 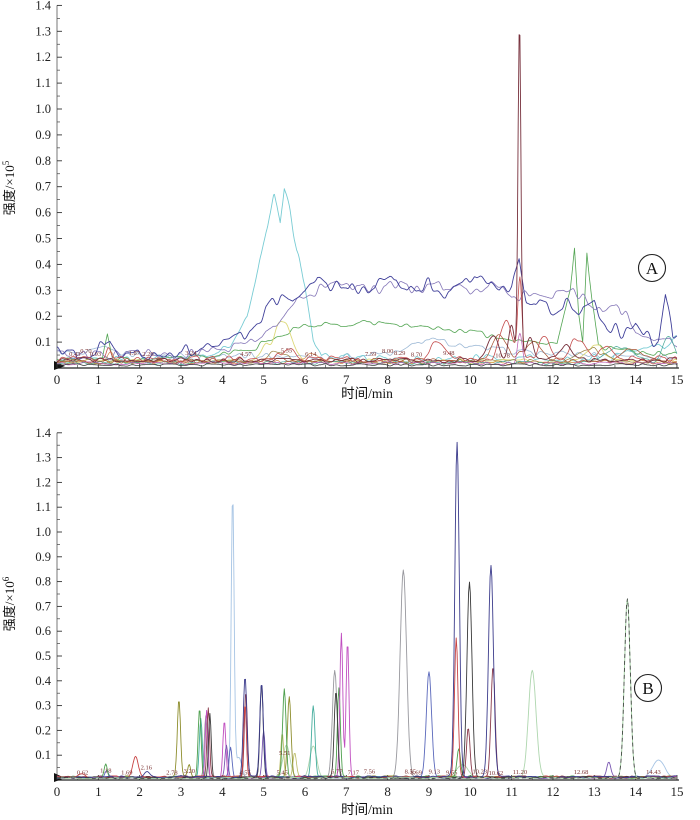 I want to click on x-tick-label: 15, so click(x=676, y=379).